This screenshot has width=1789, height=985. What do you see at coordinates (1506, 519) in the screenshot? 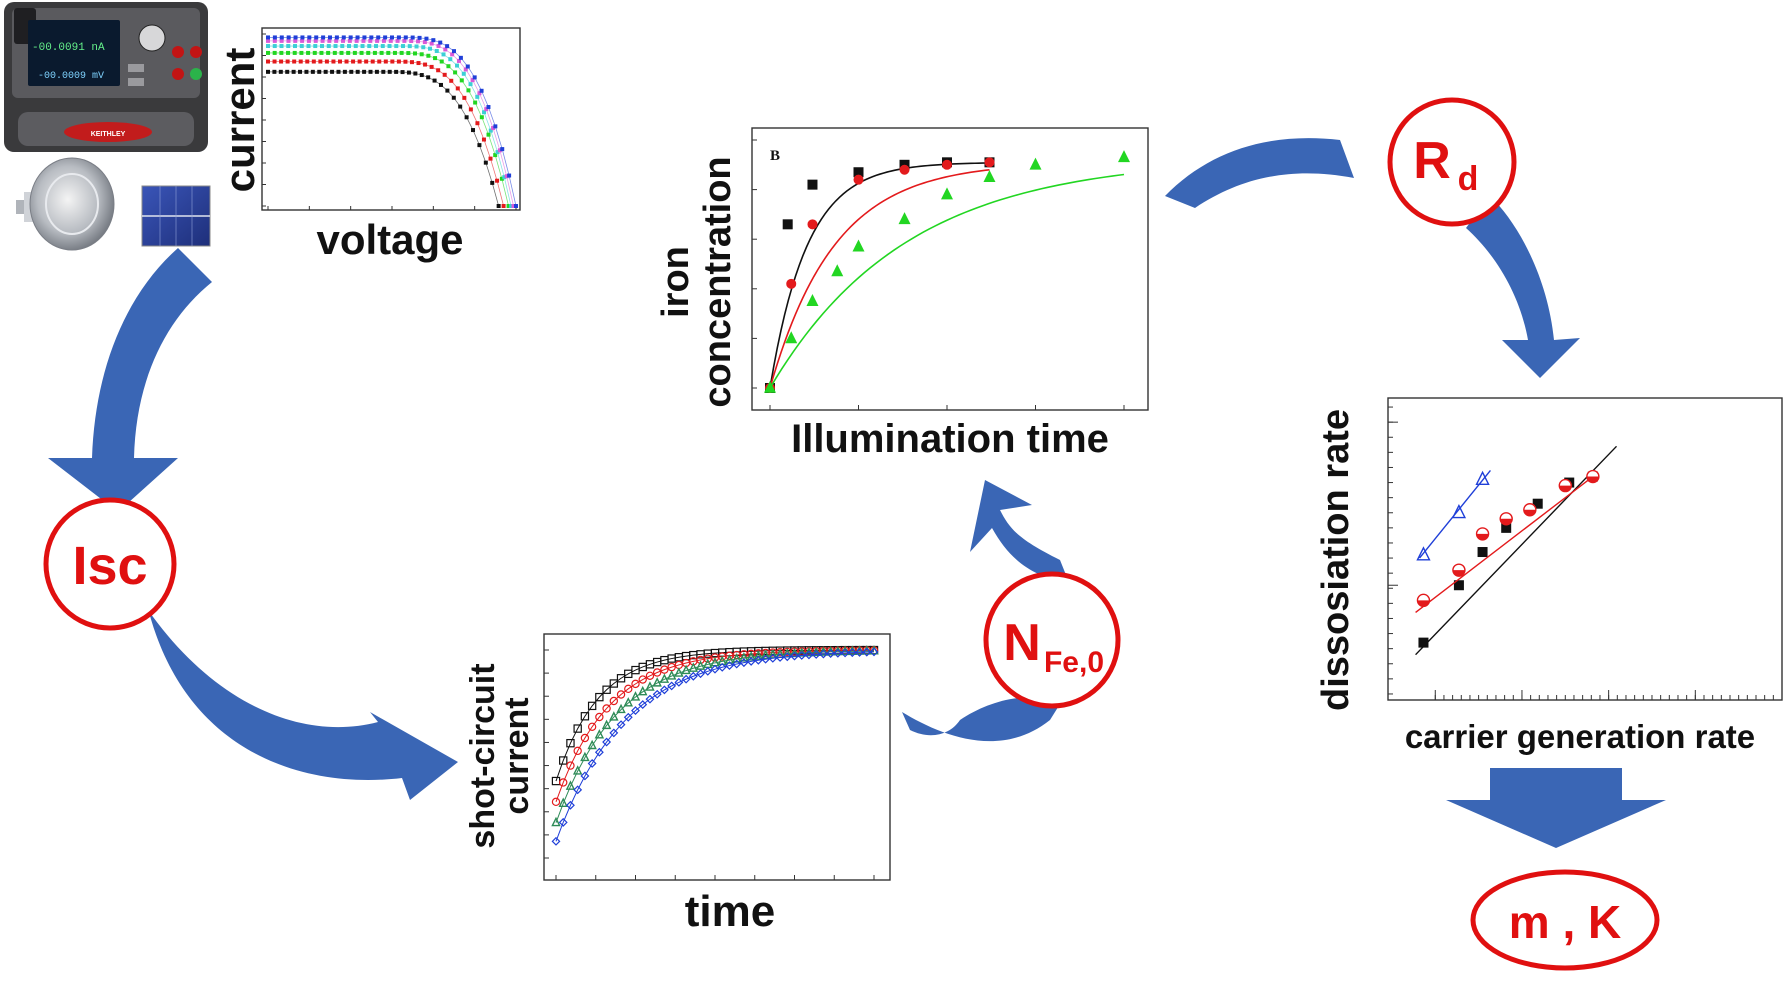
I see `rates-series-1-point` at bounding box center [1506, 519].